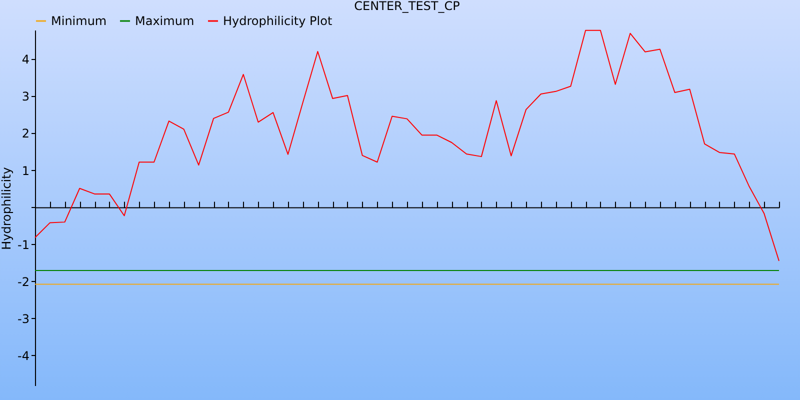  I want to click on y-tick-label: -4, so click(24, 355).